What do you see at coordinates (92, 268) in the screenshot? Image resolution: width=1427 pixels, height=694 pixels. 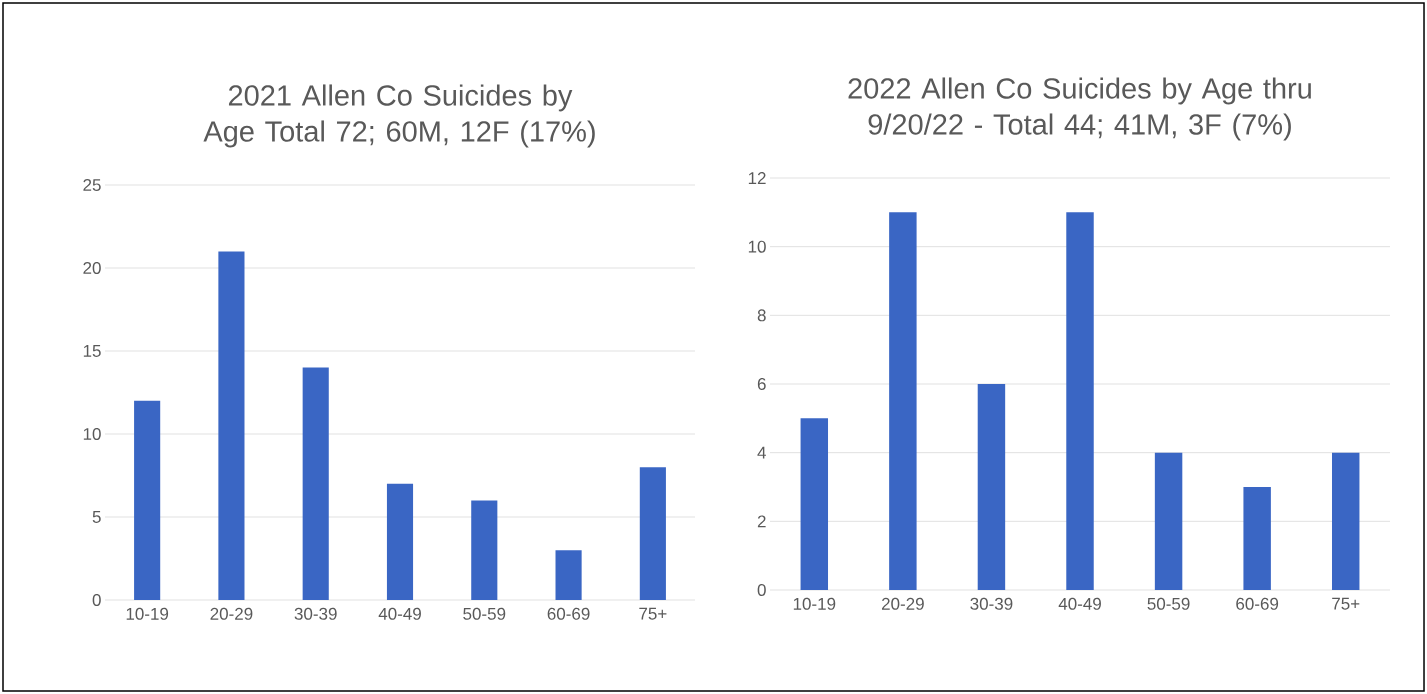 I see `y-tick-label: 20` at bounding box center [92, 268].